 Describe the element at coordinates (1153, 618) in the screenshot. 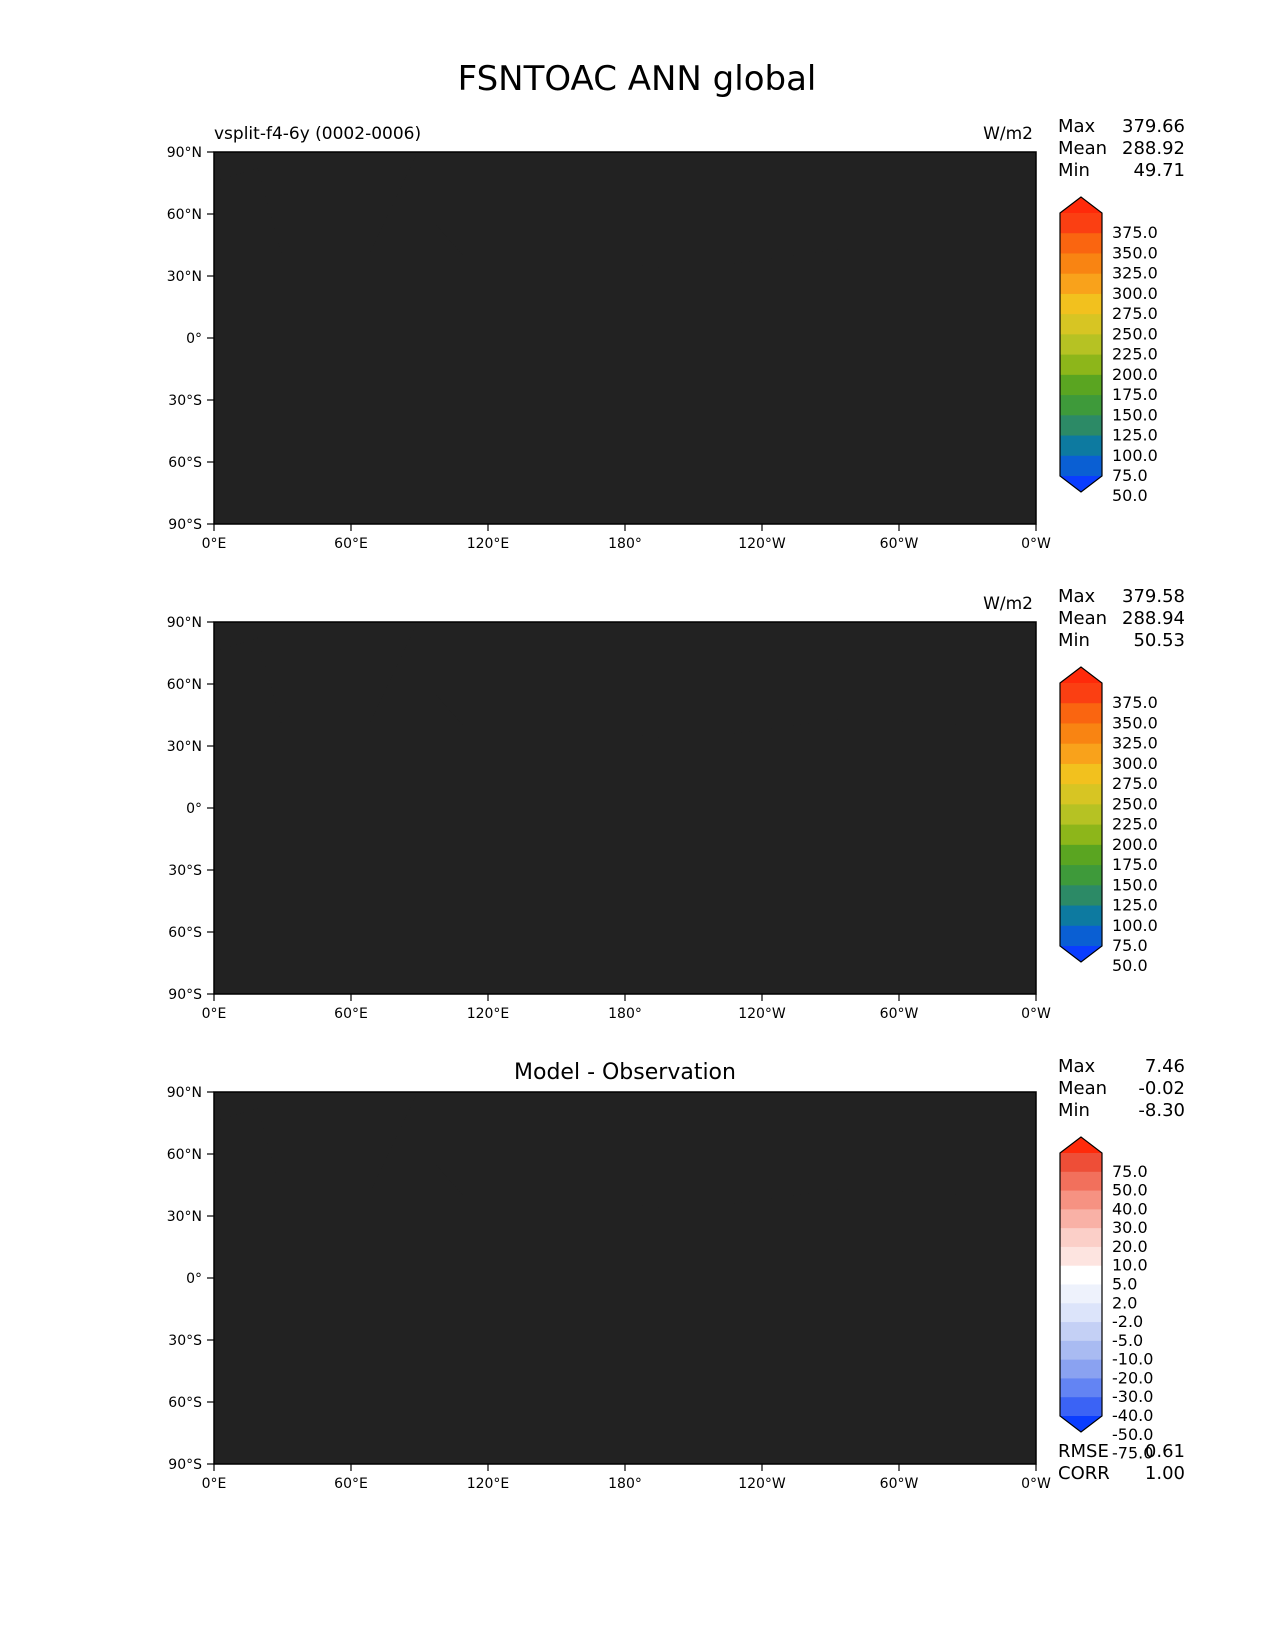

I see `stat-value: 288.94` at that location.